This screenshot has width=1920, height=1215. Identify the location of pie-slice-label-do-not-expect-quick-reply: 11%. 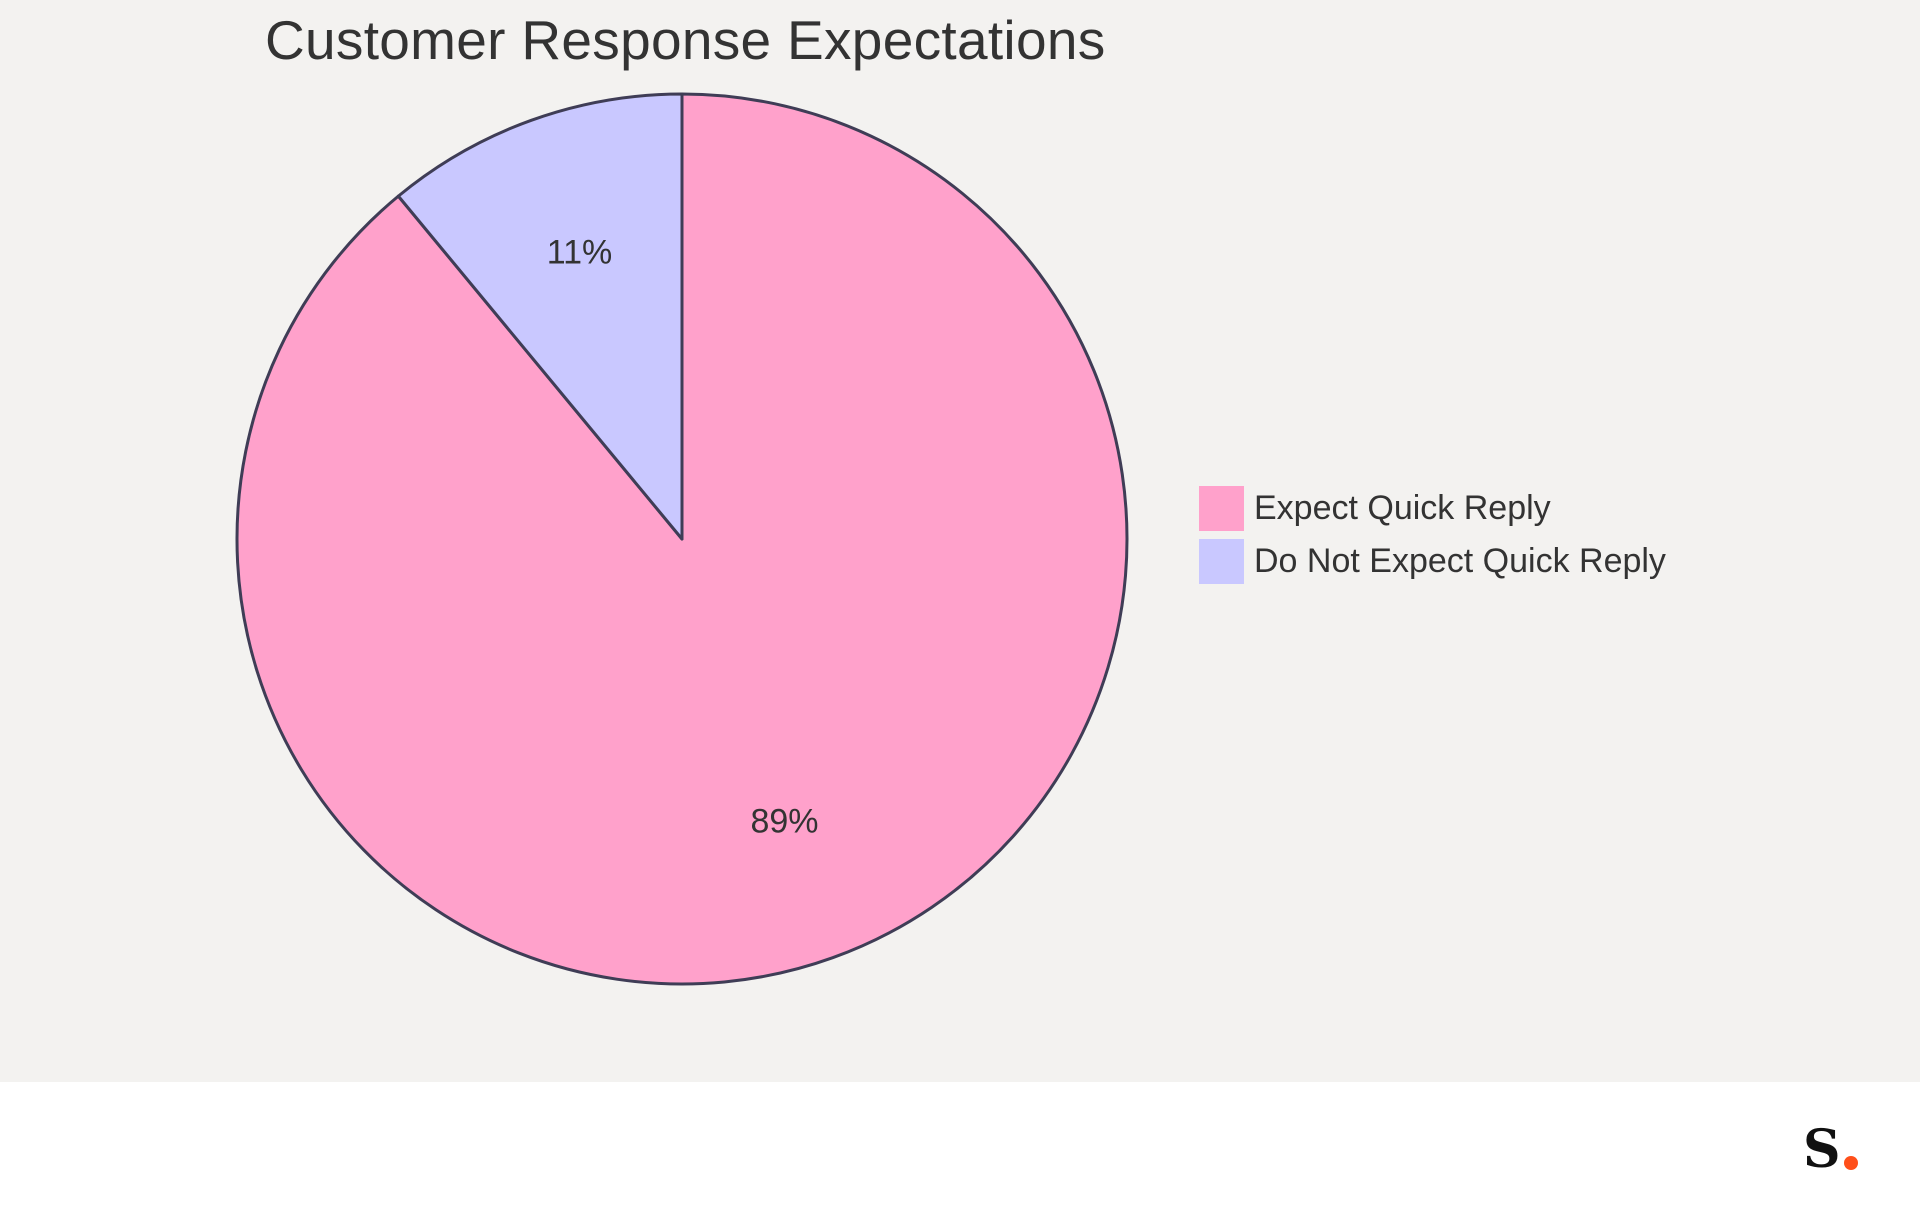
(580, 252).